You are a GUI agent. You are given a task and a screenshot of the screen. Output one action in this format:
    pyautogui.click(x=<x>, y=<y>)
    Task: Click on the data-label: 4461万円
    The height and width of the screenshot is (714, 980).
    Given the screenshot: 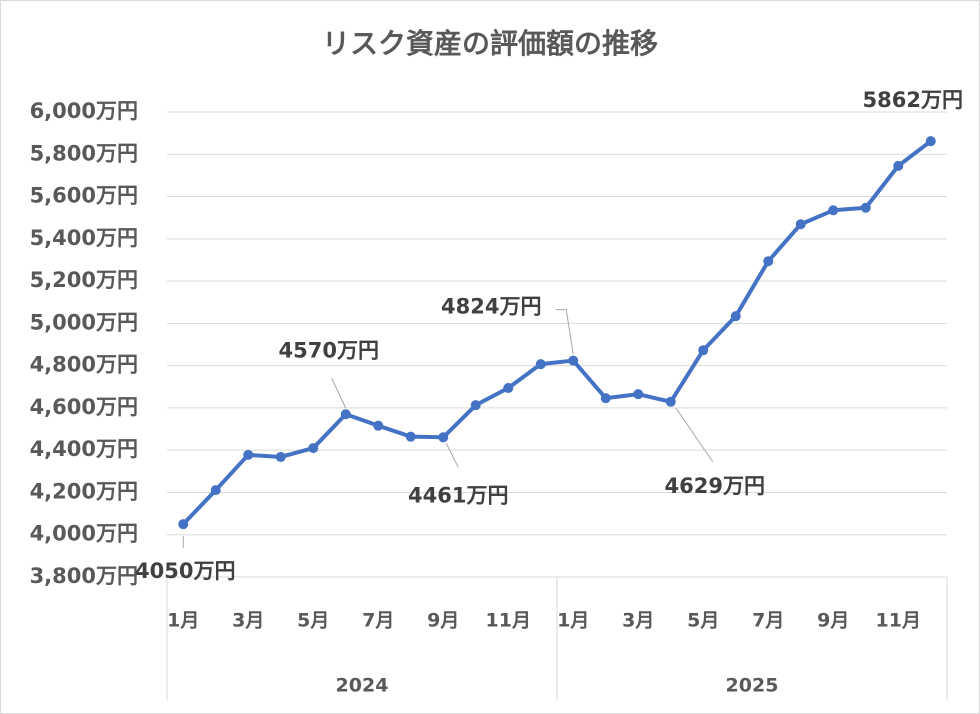 What is the action you would take?
    pyautogui.click(x=458, y=495)
    